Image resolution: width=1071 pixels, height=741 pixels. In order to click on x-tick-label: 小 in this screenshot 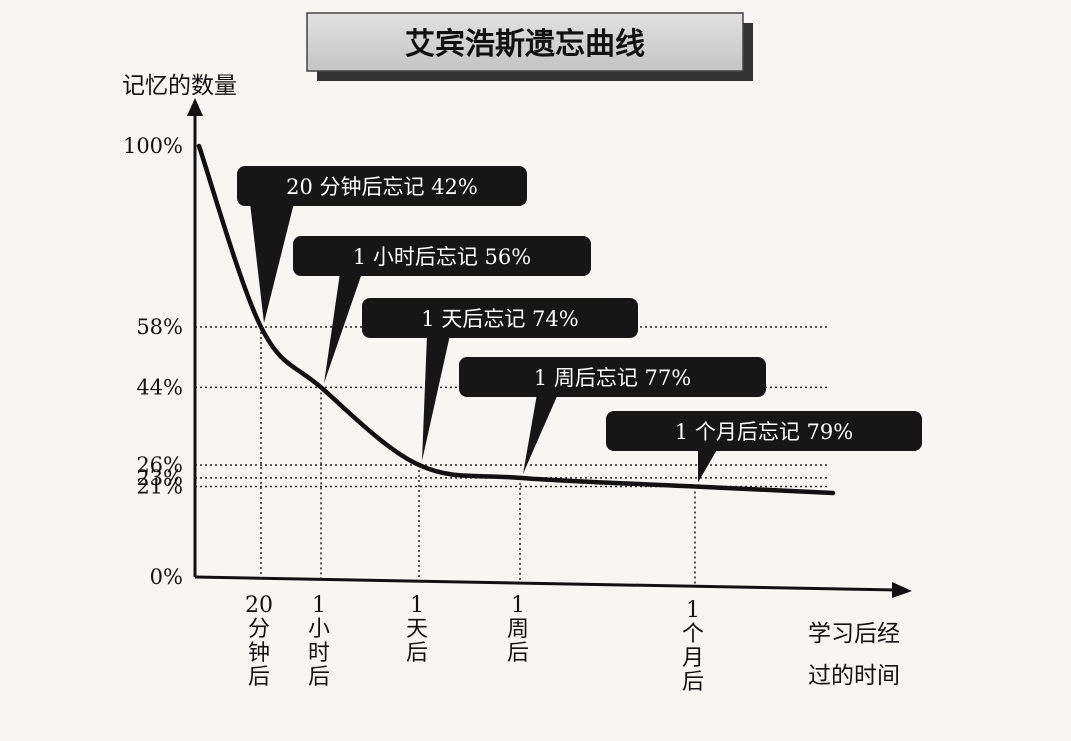, I will do `click(319, 629)`.